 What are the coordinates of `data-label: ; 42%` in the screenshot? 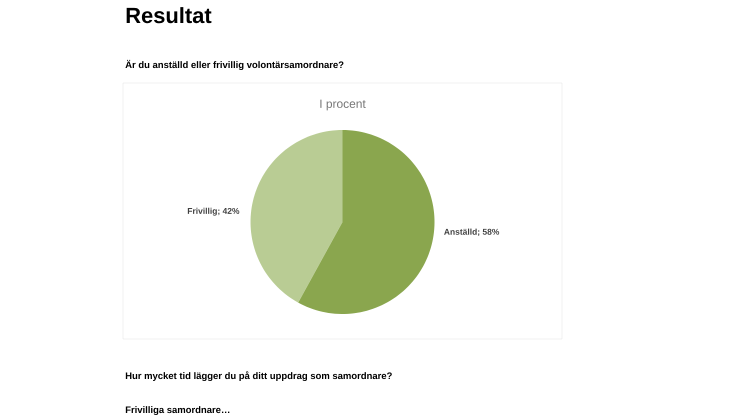 It's located at (229, 212).